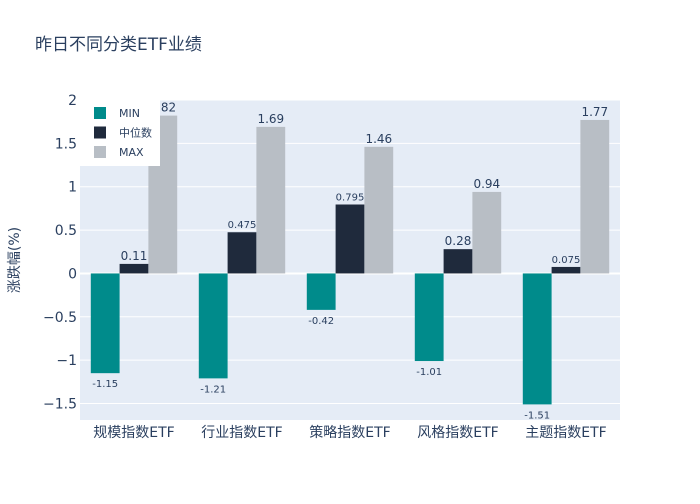 The image size is (700, 504). Describe the element at coordinates (60, 318) in the screenshot. I see `y-tick-label: −0.5` at that location.